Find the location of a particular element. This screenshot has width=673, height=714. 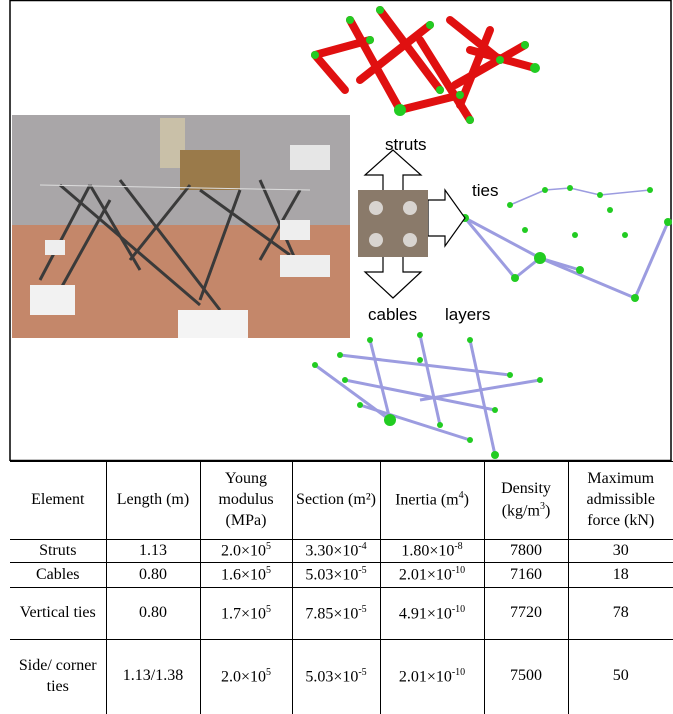

cell-text: 30 is located at coordinates (620, 550).